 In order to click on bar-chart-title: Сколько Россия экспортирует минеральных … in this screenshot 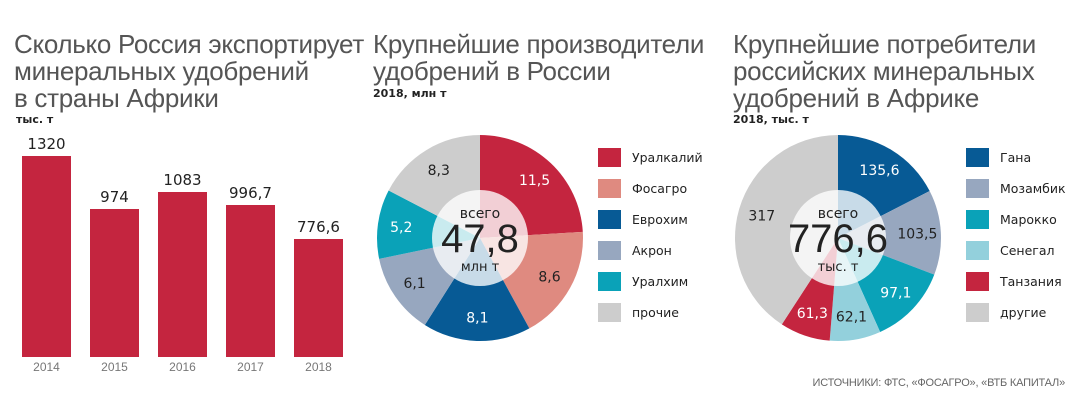, I will do `click(189, 71)`.